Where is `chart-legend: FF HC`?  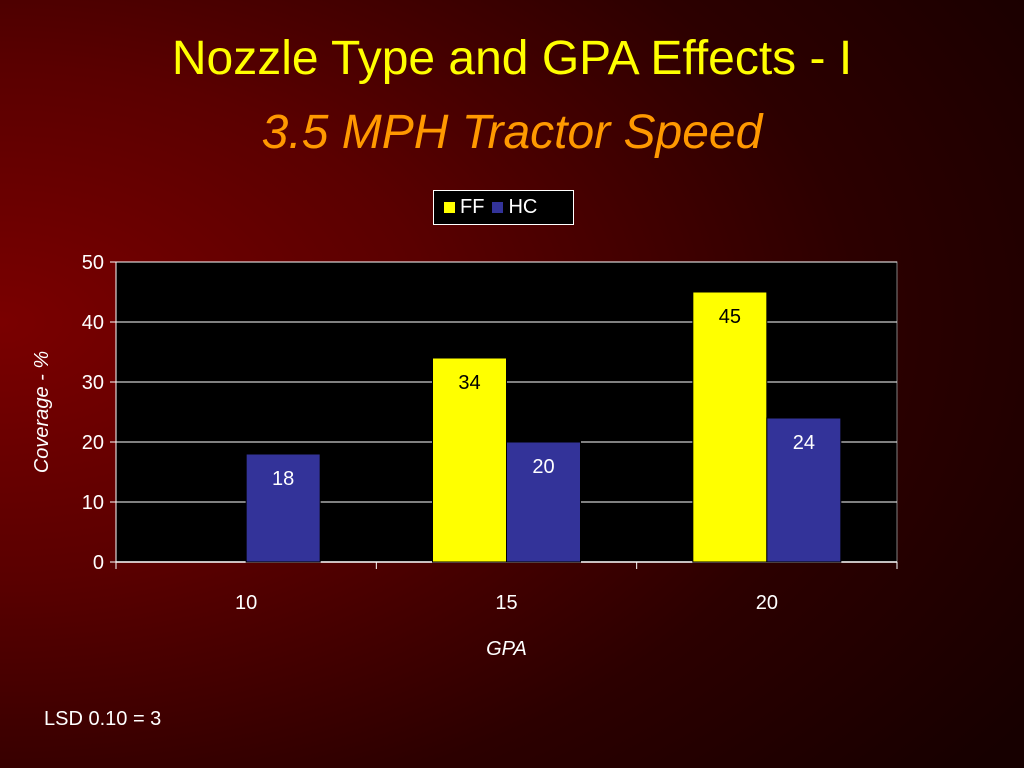
chart-legend: FF HC is located at coordinates (503, 207).